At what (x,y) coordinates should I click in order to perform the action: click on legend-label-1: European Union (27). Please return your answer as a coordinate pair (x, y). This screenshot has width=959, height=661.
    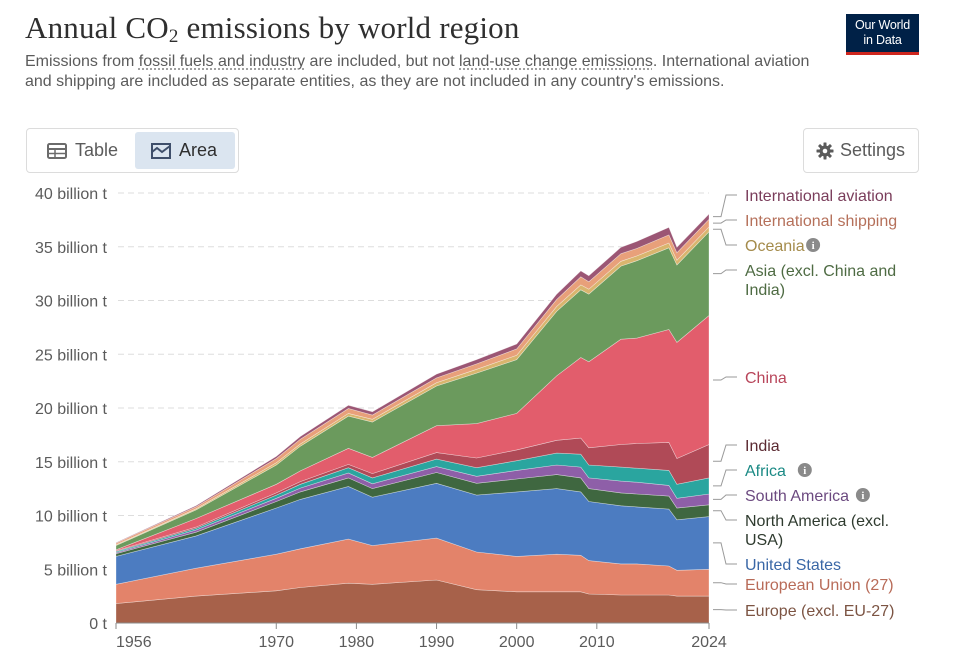
    Looking at the image, I should click on (819, 585).